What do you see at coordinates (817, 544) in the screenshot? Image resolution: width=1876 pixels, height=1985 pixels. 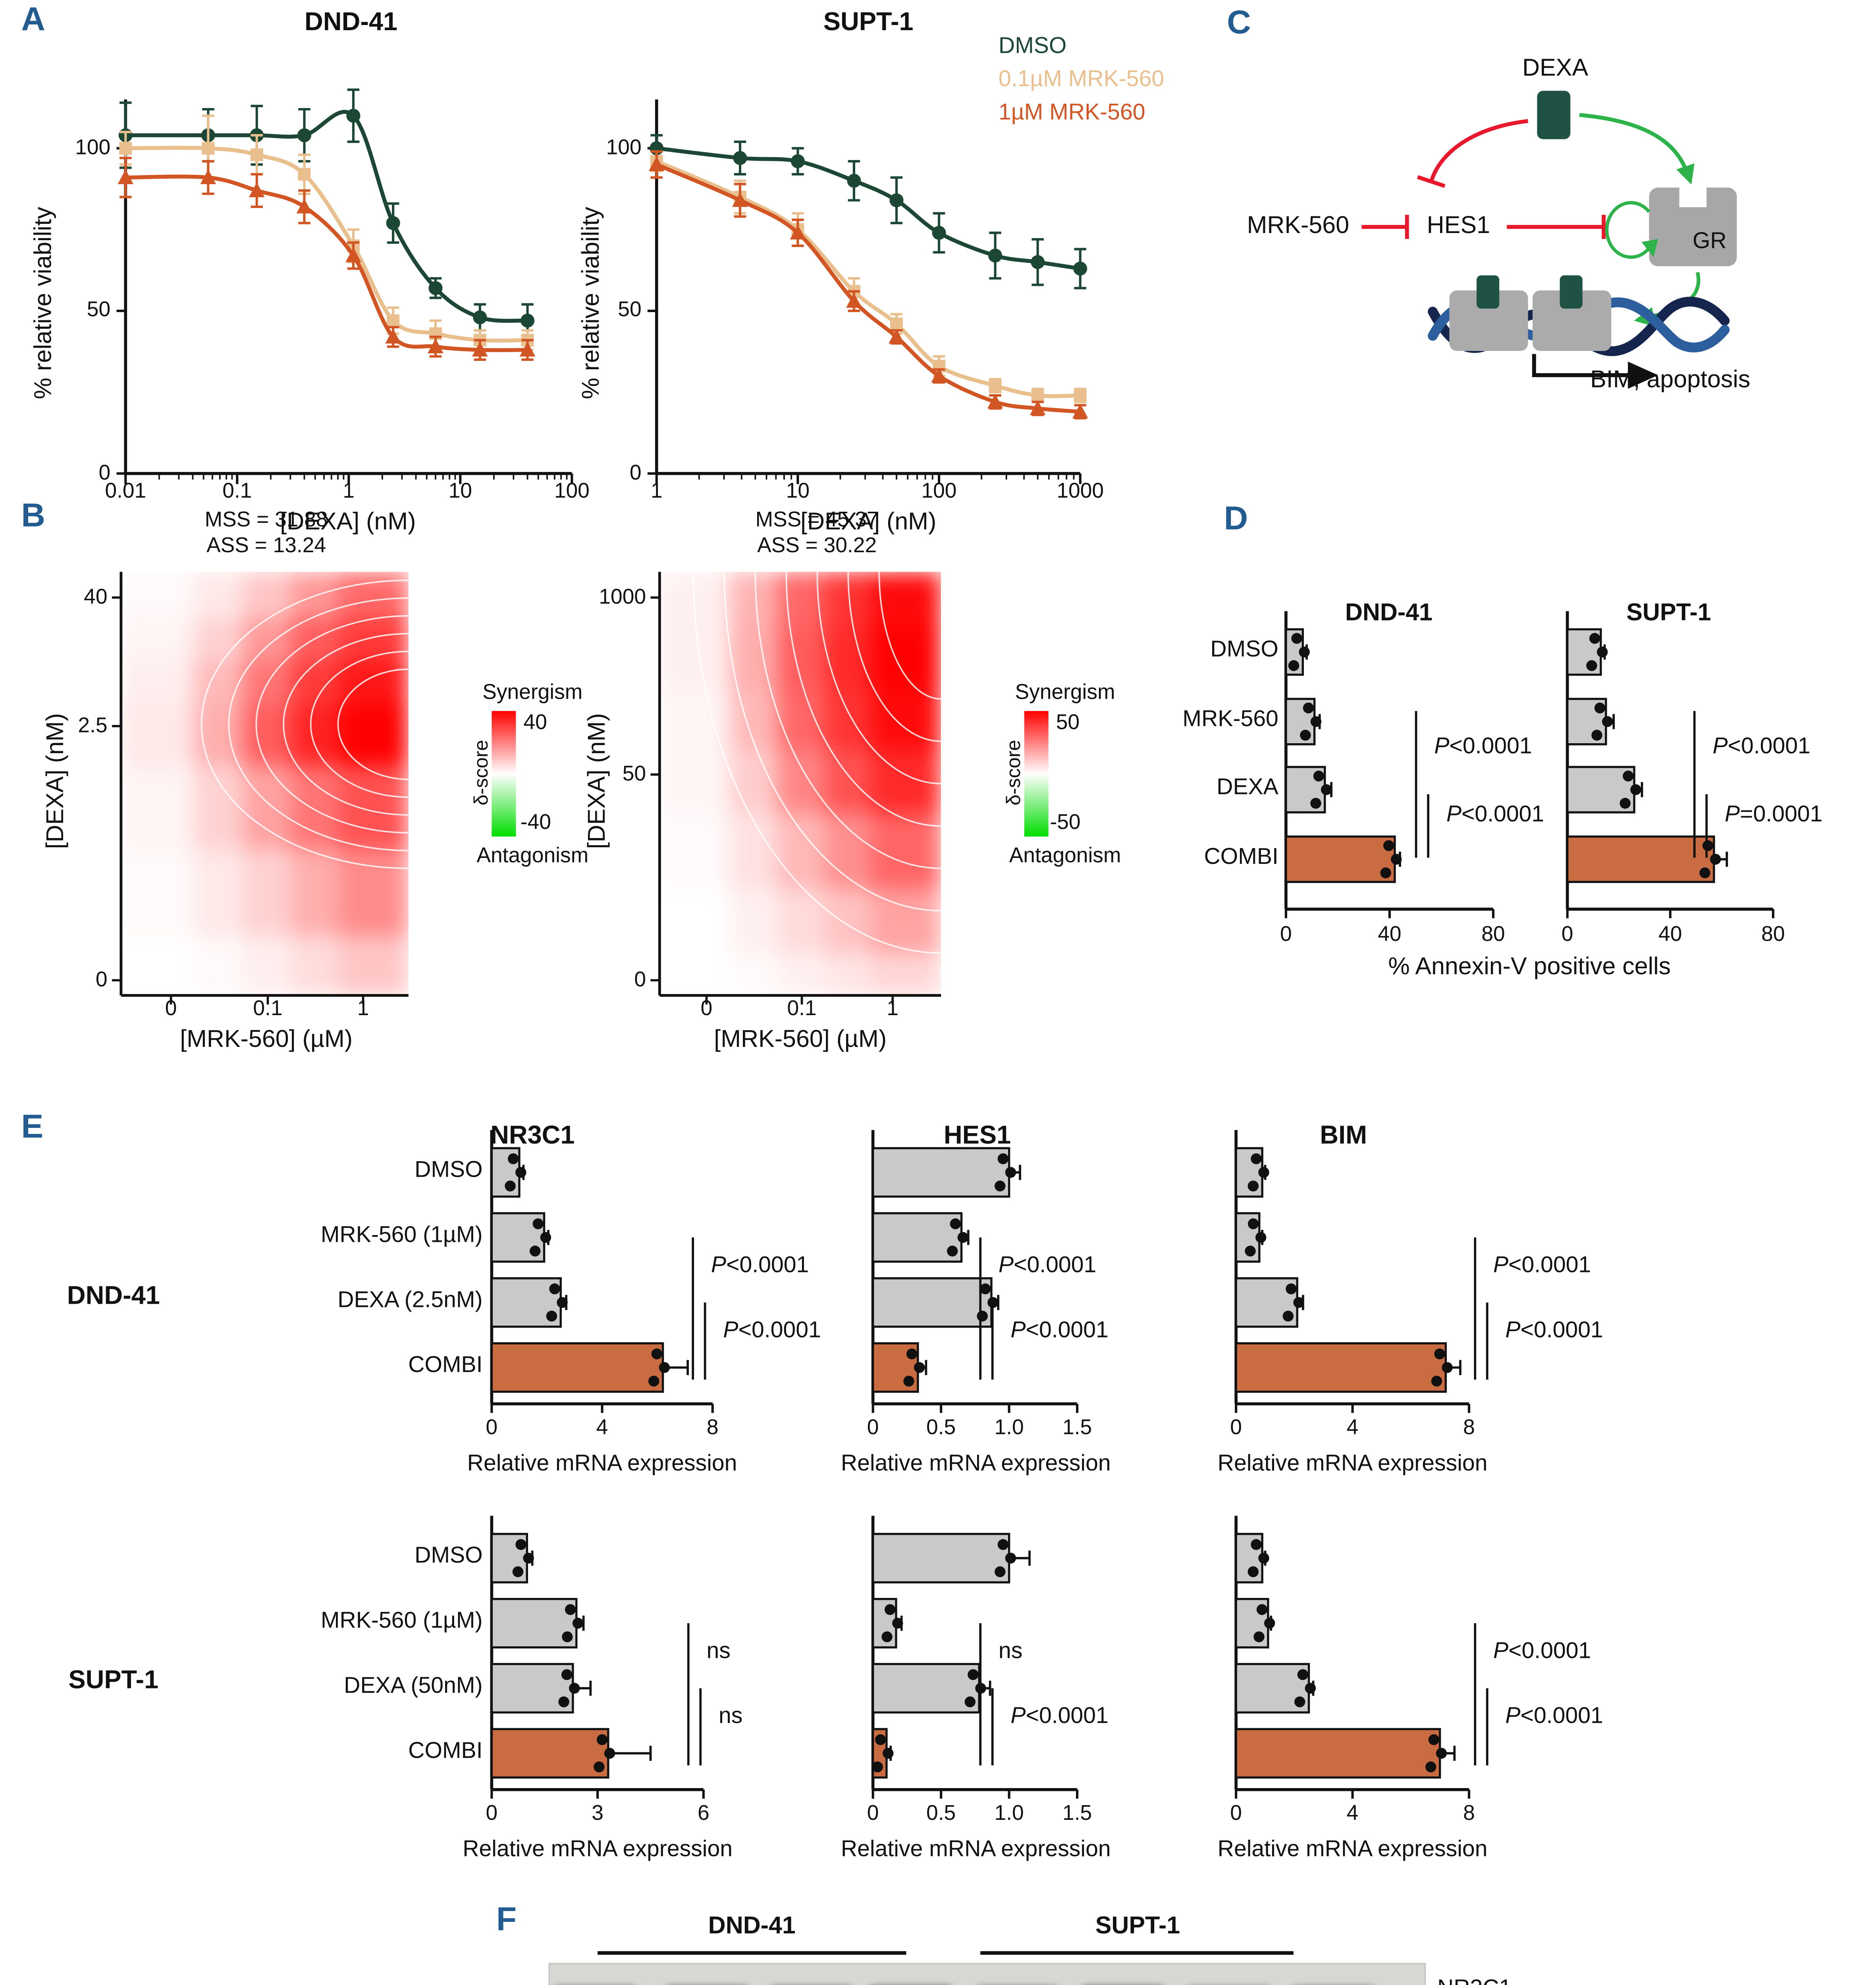 I see `ass-score: ASS = 30.22` at bounding box center [817, 544].